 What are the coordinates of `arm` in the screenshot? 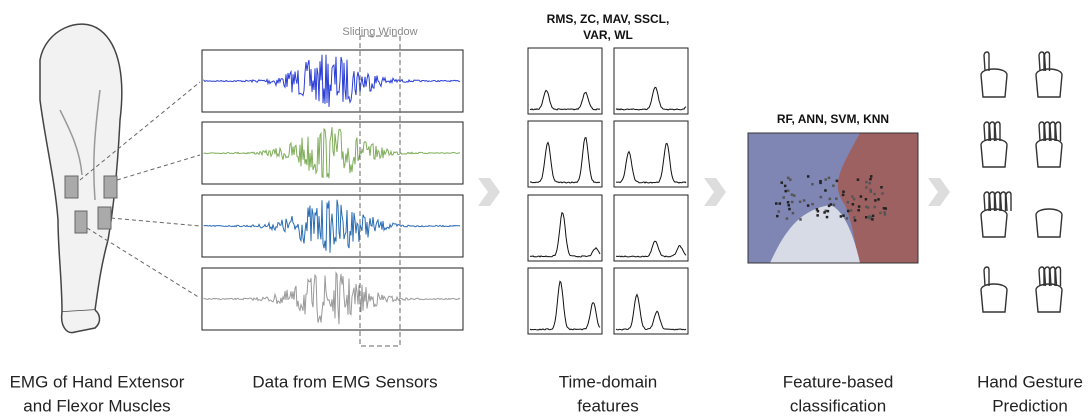 It's located at (81, 178).